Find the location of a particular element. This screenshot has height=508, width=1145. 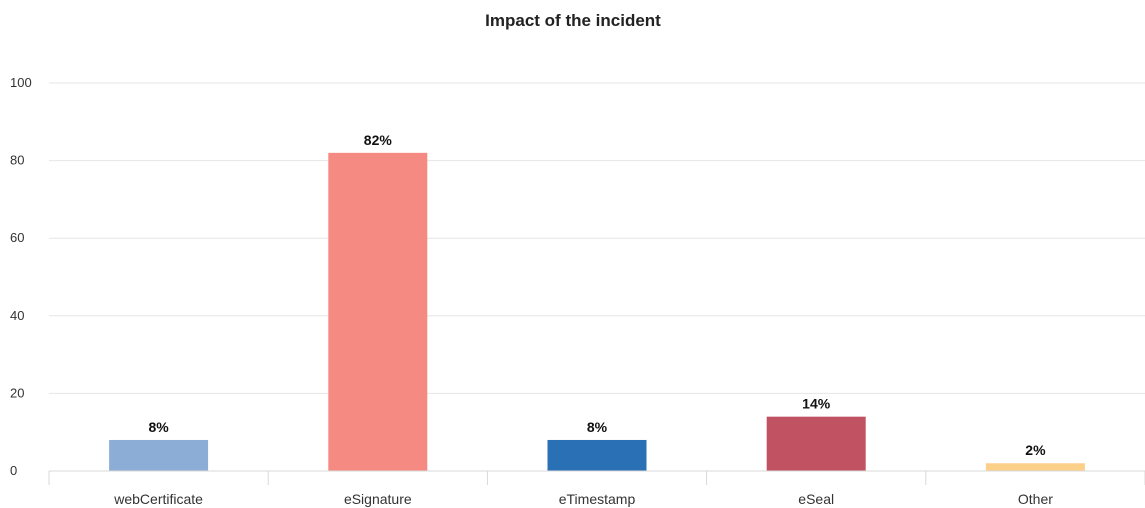

chart-title: Impact of the incident is located at coordinates (573, 20).